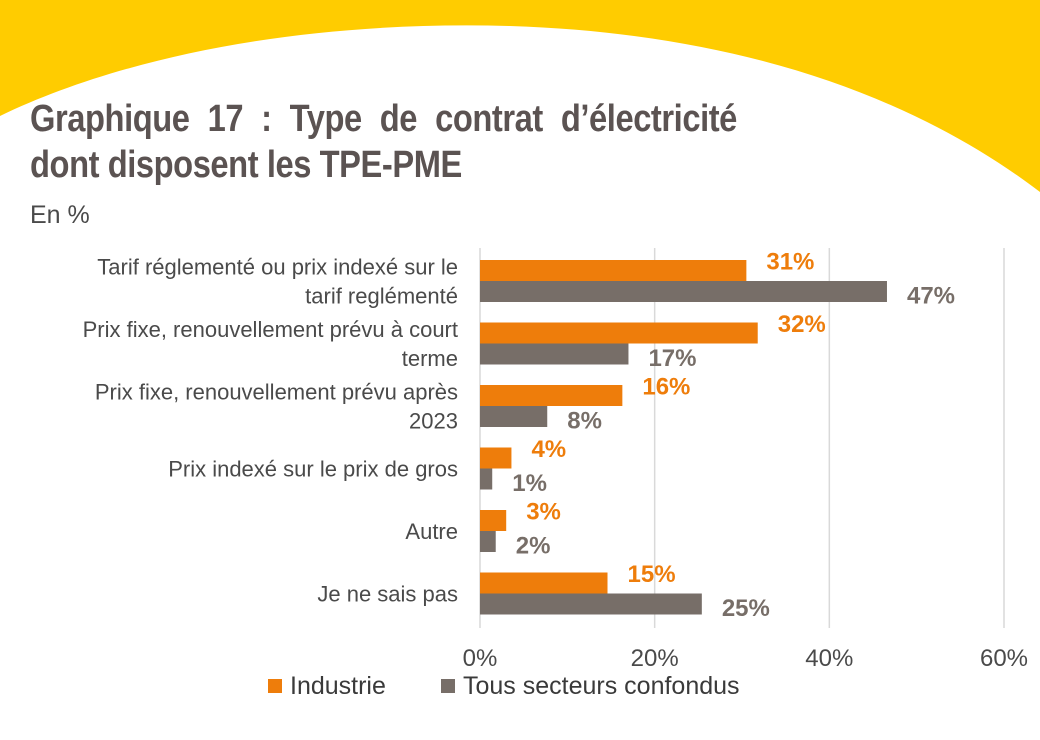  Describe the element at coordinates (802, 324) in the screenshot. I see `data-label: 32%` at that location.